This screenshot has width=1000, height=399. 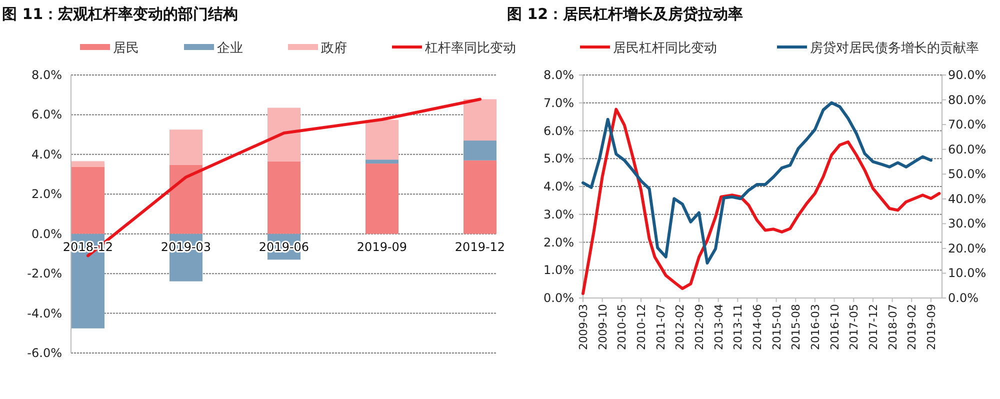 What do you see at coordinates (777, 327) in the screenshot?
I see `x-tick-label: 2015-01` at bounding box center [777, 327].